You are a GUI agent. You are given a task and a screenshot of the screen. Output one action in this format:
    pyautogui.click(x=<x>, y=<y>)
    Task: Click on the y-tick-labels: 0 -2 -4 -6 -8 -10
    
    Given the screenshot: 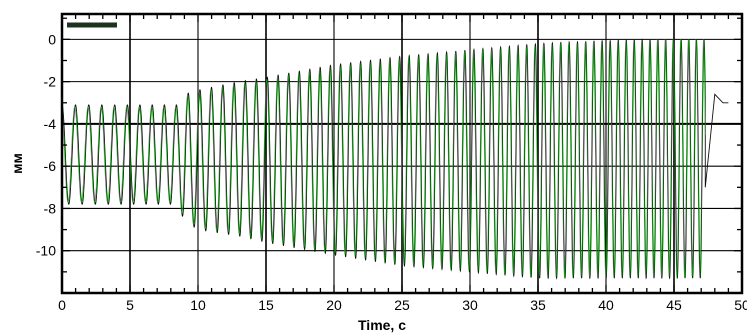 What is the action you would take?
    pyautogui.click(x=46, y=144)
    